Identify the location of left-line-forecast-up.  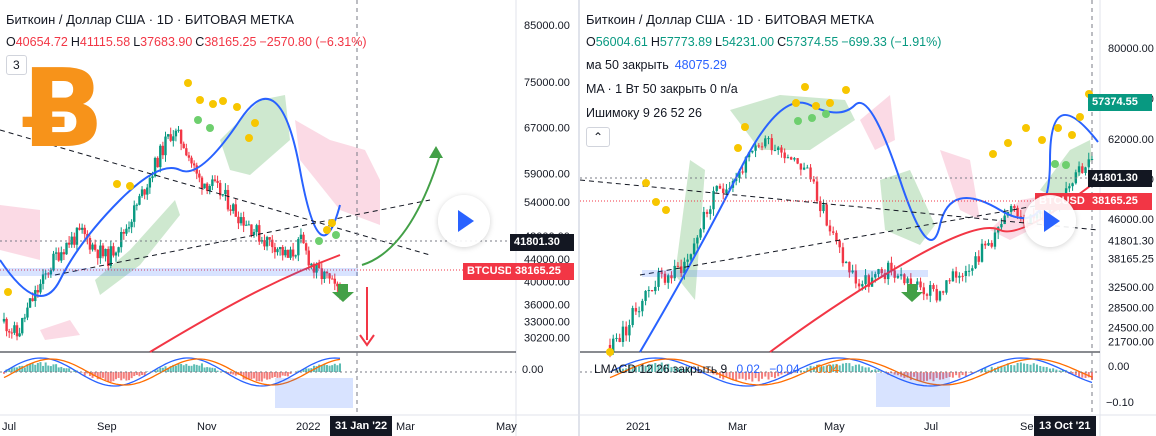
(401, 210).